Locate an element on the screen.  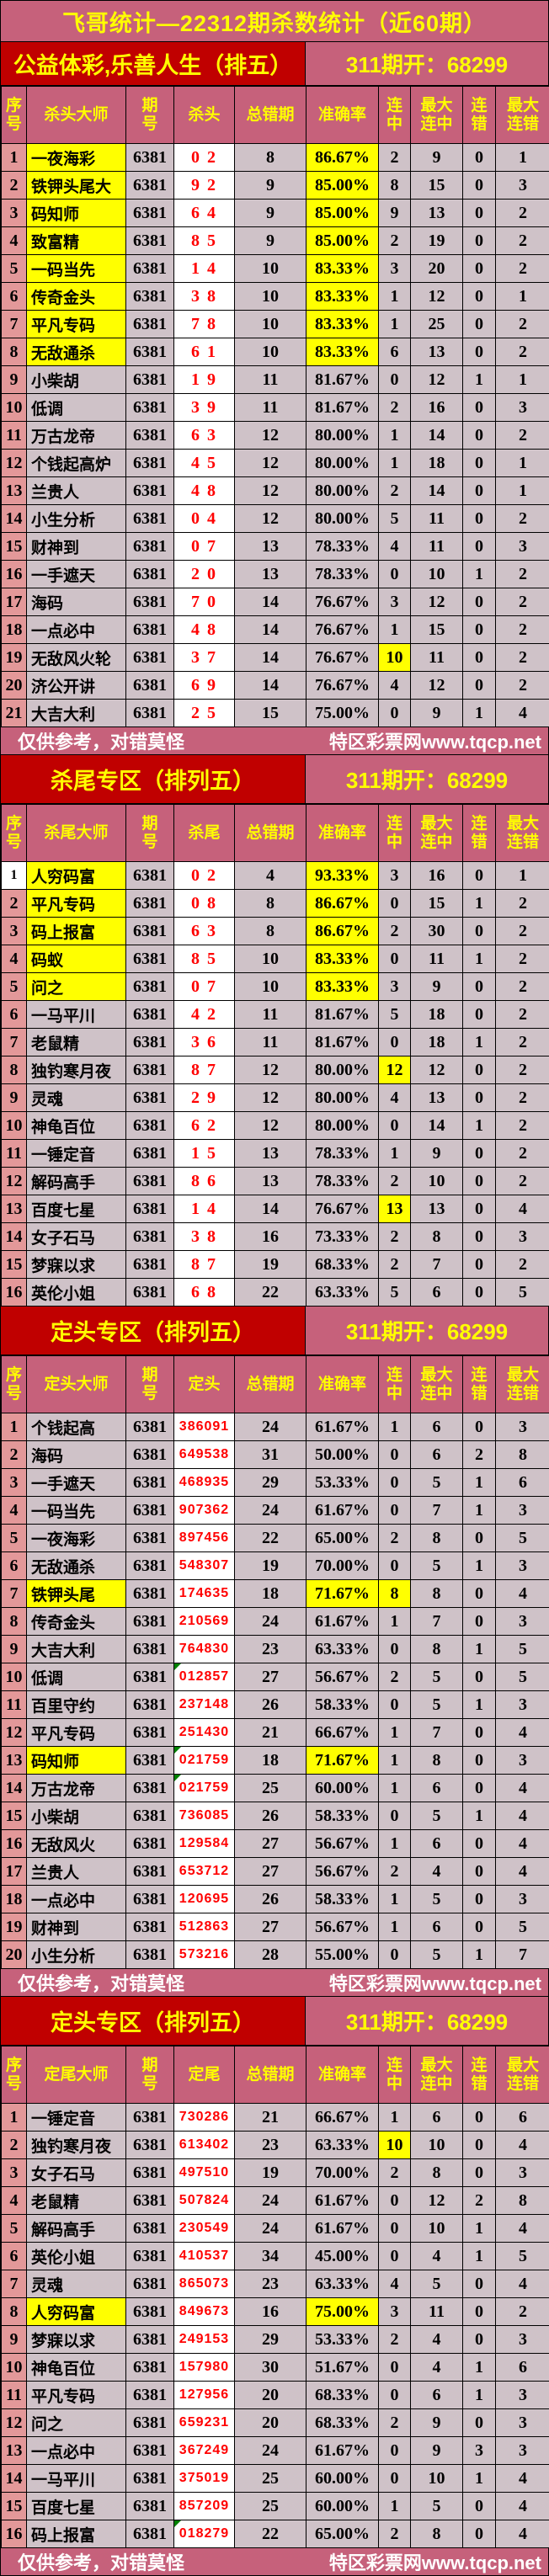
max-streak-miss-cell: 6 is located at coordinates (522, 2118).